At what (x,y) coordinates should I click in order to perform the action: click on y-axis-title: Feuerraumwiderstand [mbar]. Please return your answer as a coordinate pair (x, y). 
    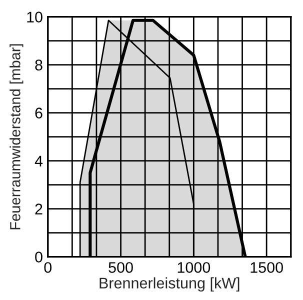
    Looking at the image, I should click on (17, 137).